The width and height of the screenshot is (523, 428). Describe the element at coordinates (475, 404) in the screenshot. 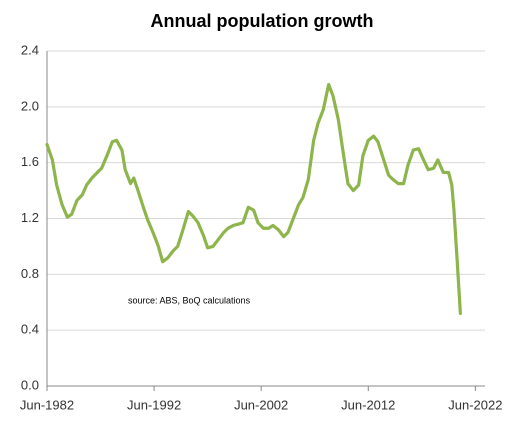

I see `x-tick-label: Jun-2022` at that location.